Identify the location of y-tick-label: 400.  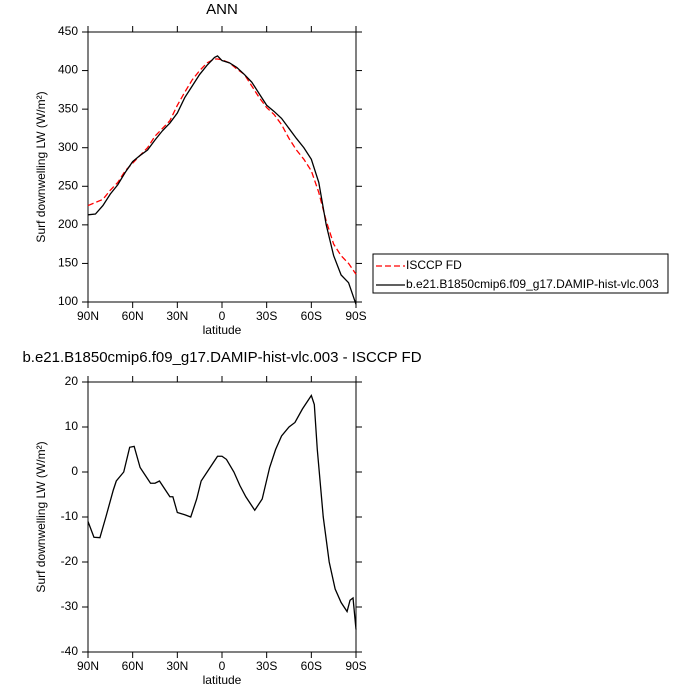
(68, 70).